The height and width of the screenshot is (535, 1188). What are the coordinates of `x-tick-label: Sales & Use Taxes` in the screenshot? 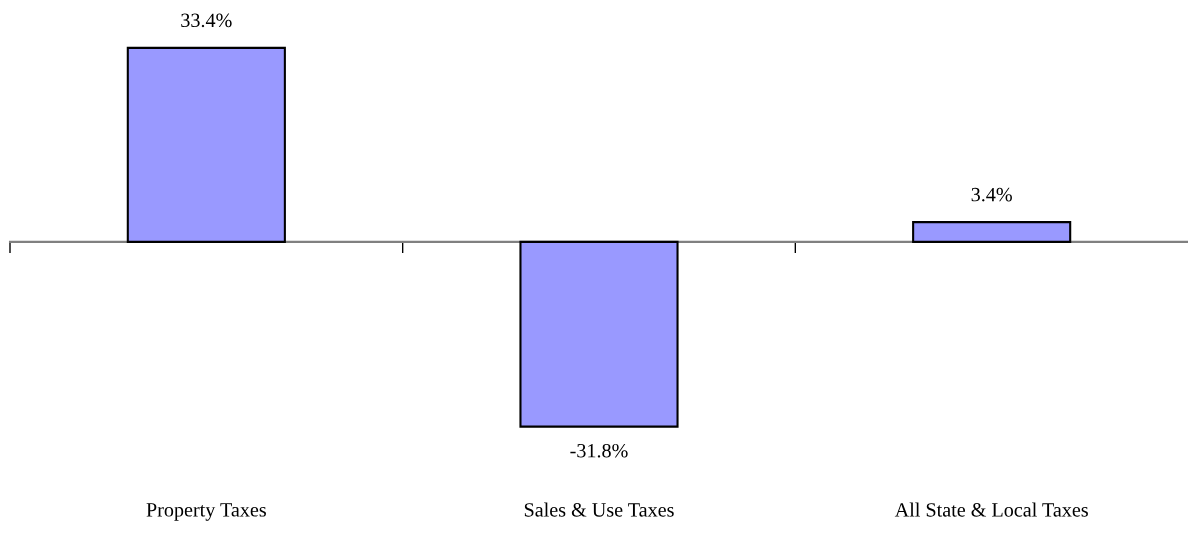 It's located at (599, 509).